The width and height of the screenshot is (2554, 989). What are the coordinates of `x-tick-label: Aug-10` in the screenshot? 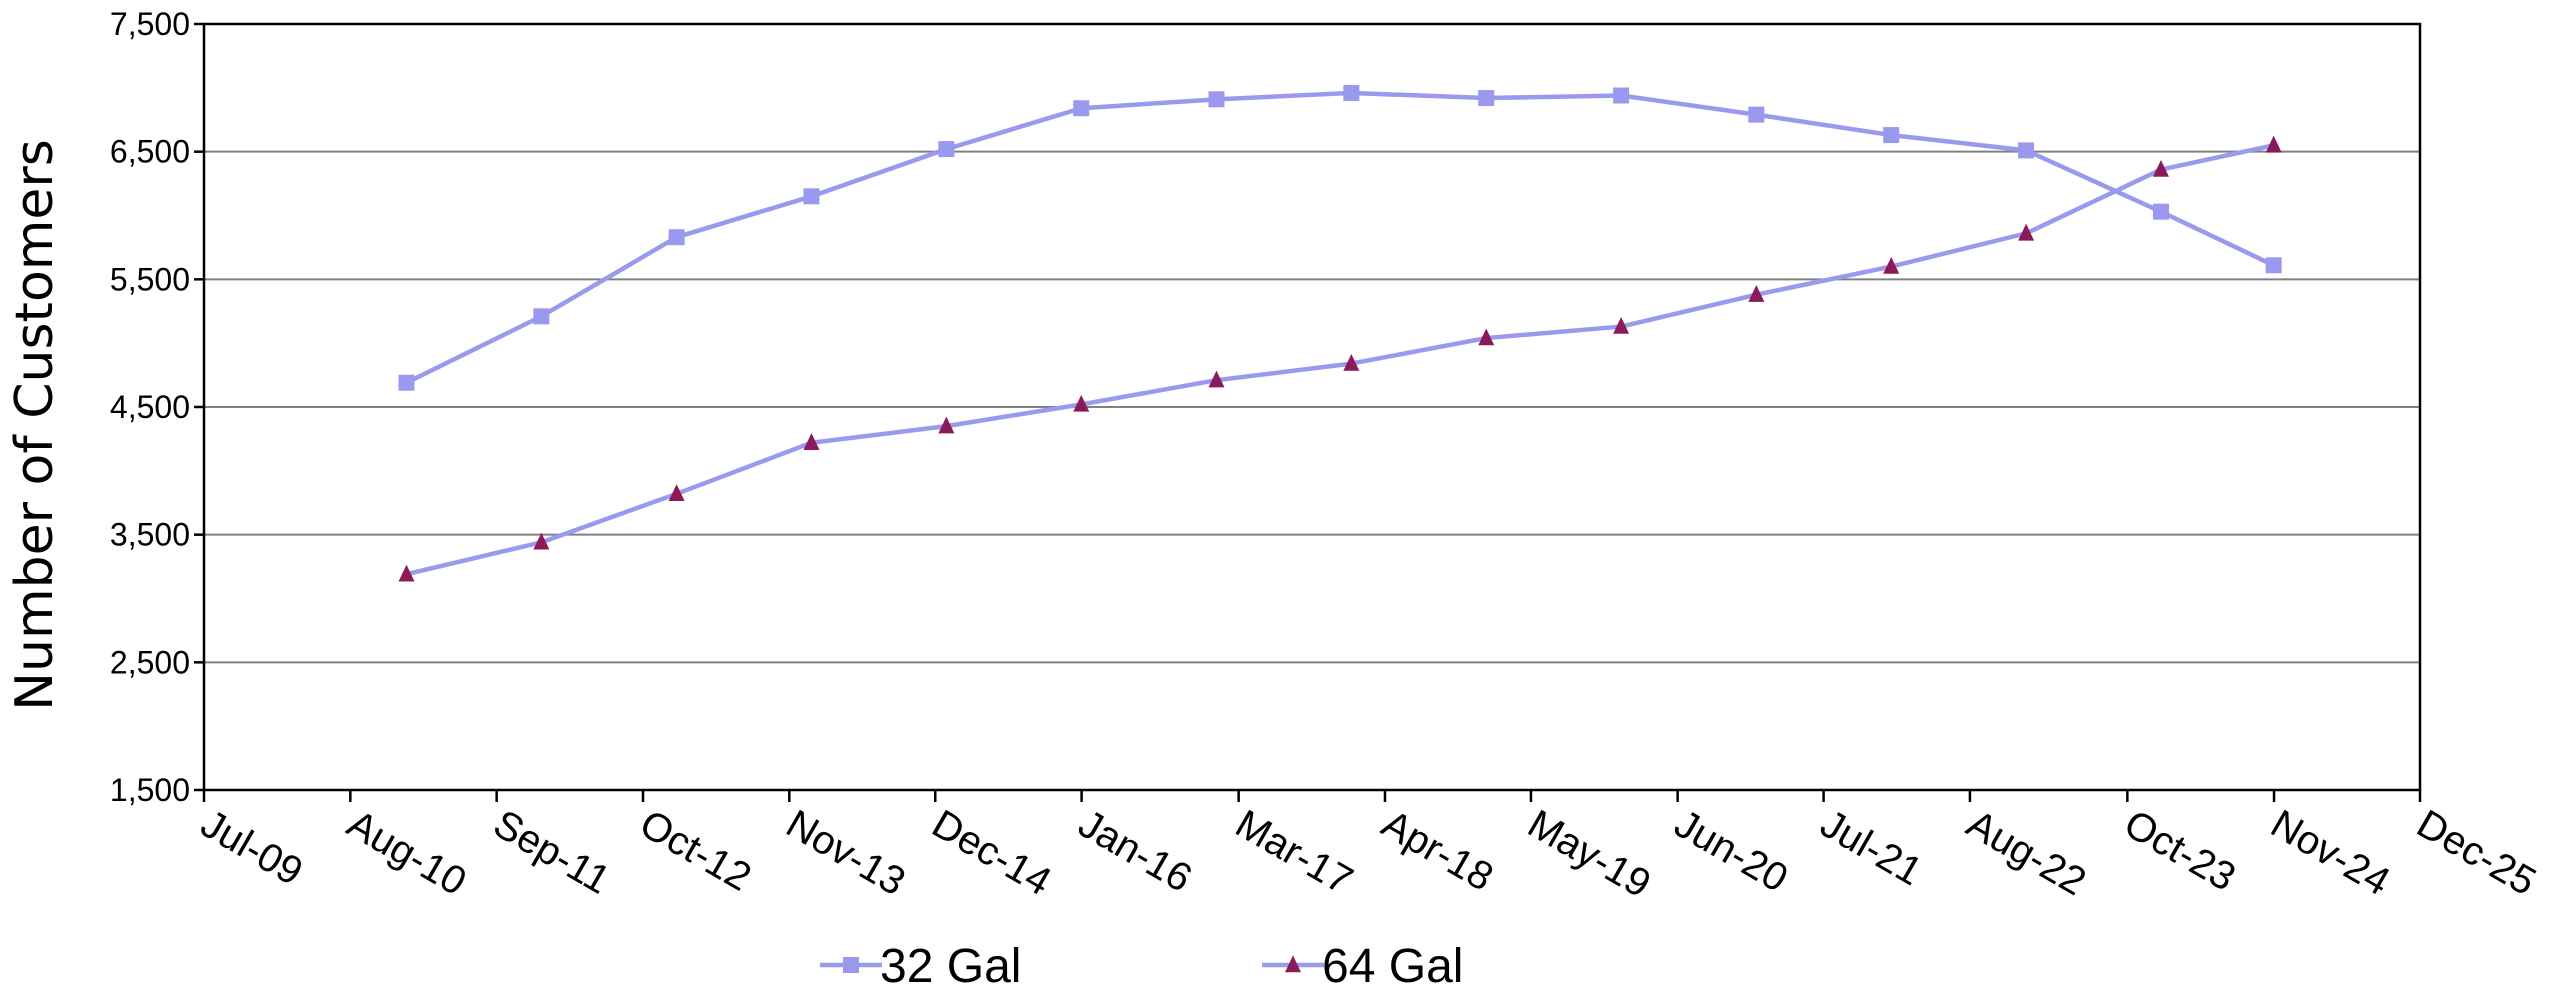 It's located at (407, 853).